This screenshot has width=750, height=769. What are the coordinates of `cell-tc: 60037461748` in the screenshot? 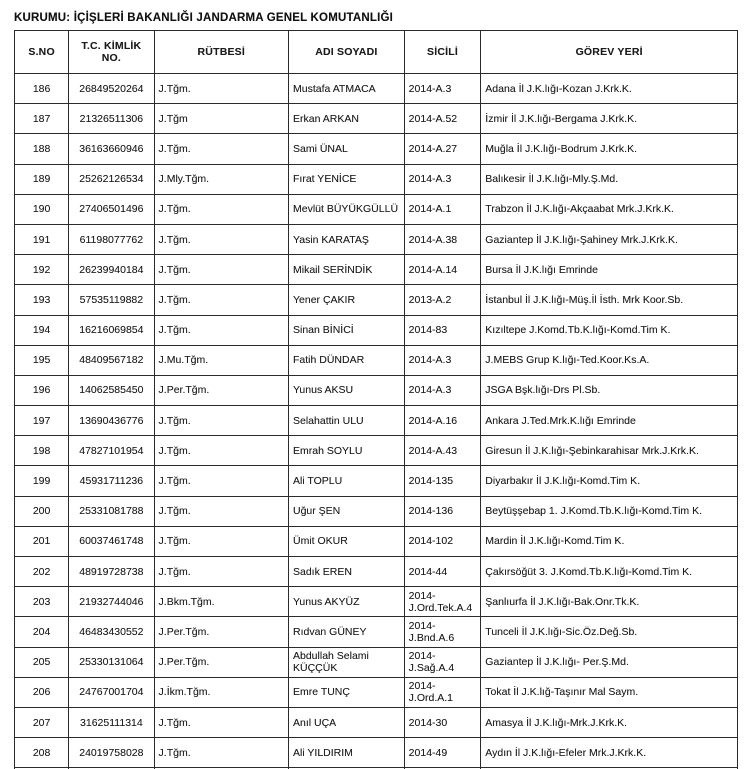 It's located at (111, 541).